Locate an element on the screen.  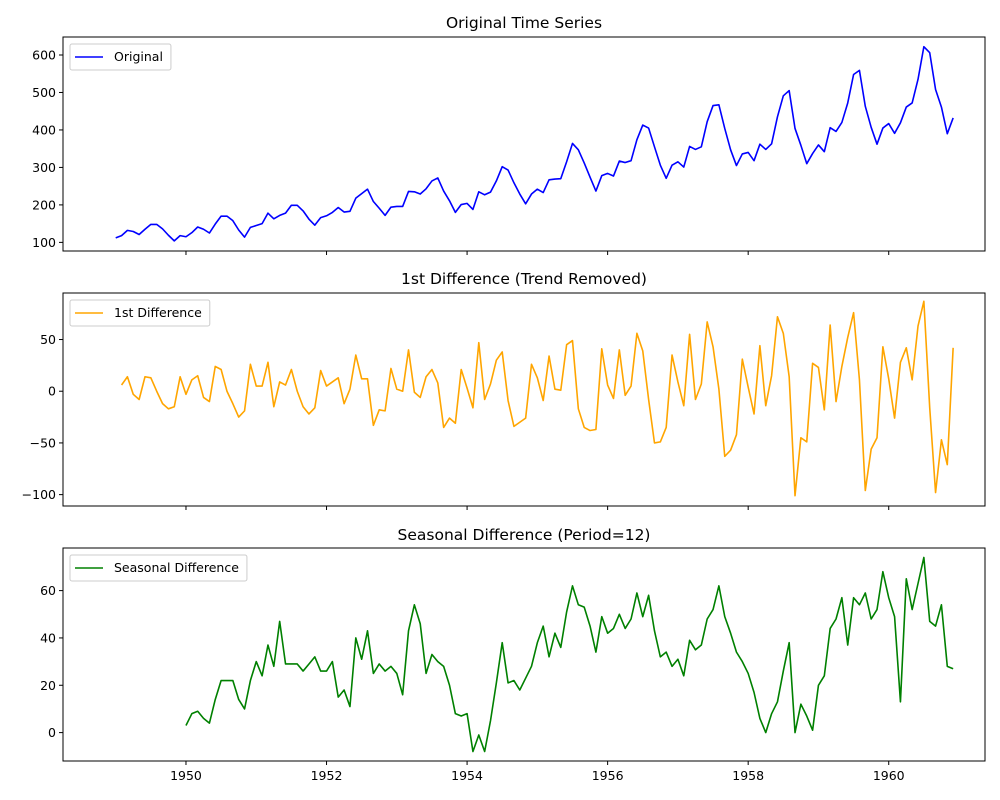
legend: Original is located at coordinates (120, 57).